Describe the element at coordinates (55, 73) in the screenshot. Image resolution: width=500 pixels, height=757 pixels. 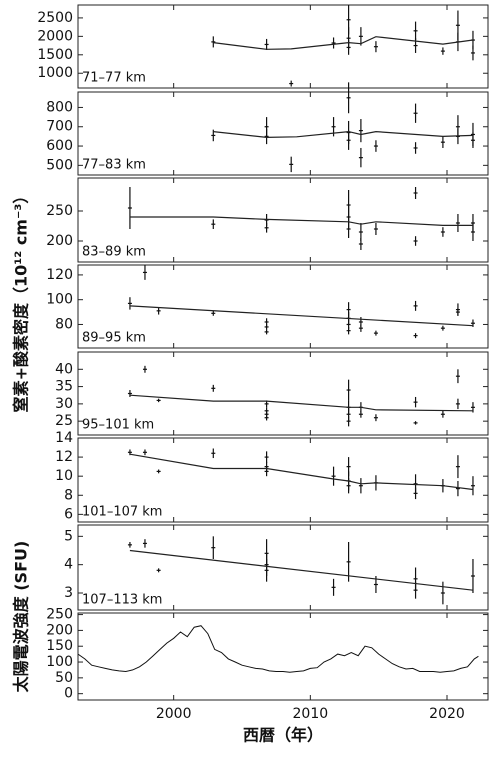
I see `y-tick-label: 1000` at that location.